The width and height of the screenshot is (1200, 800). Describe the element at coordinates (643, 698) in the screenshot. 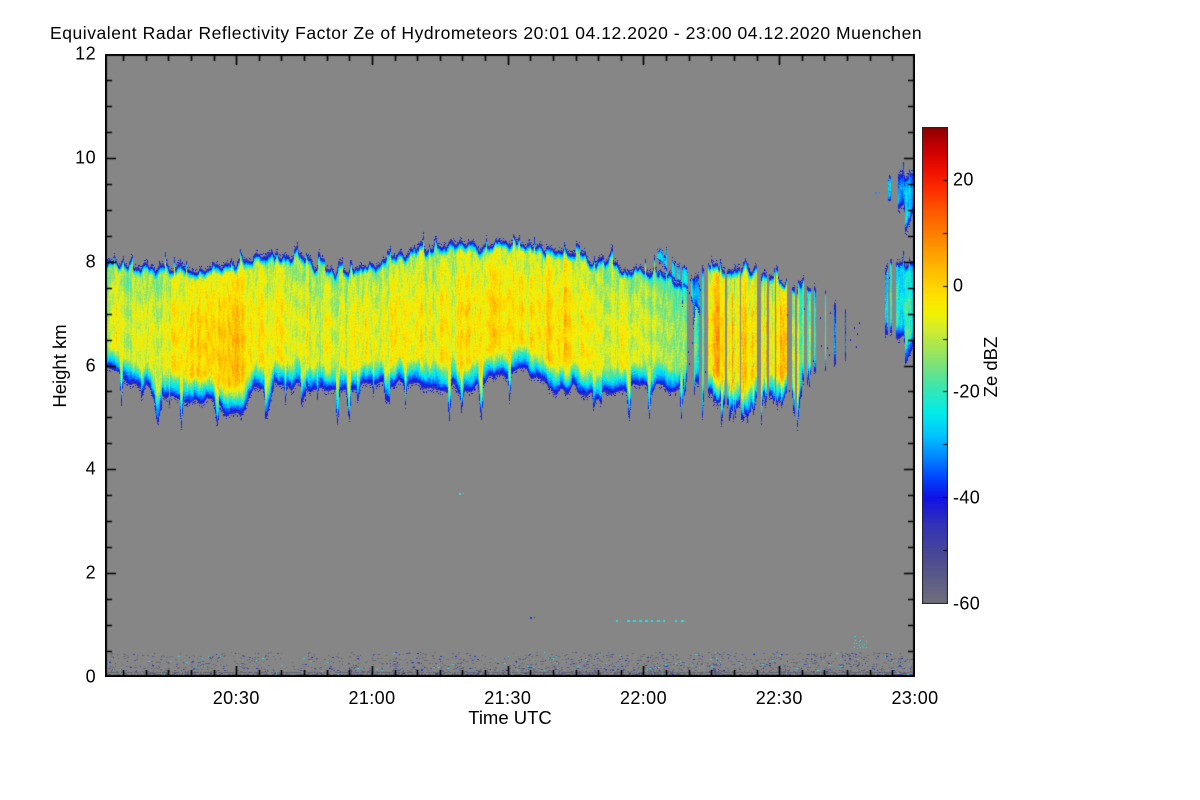

I see `x-tick-label: 22:00` at that location.